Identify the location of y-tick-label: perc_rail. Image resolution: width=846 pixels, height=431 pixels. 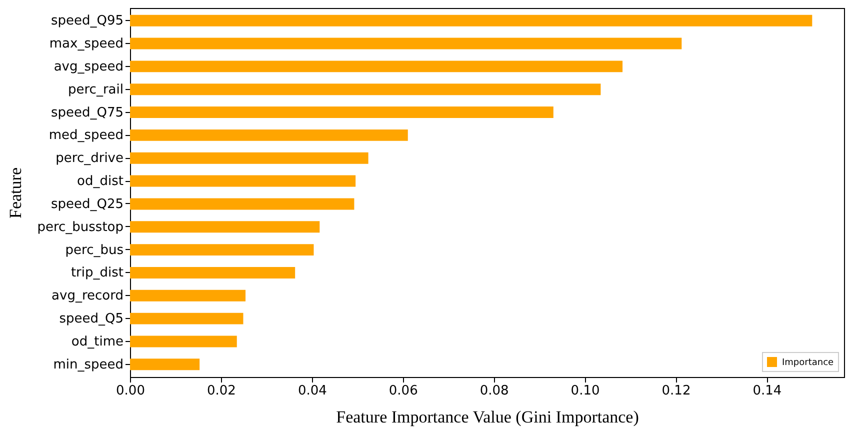
(96, 90).